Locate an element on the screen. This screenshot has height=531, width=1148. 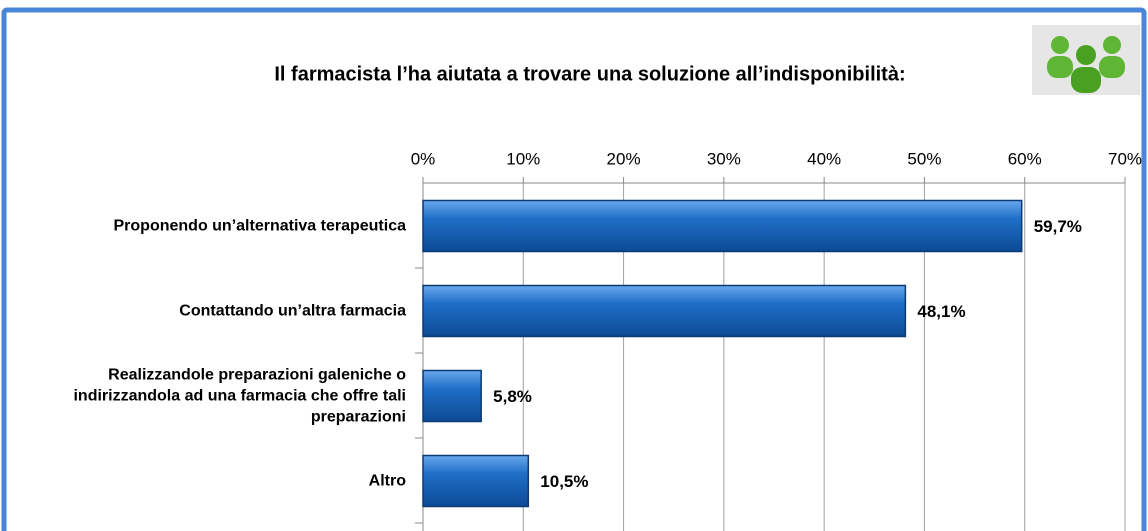
x-tick-label: 0% is located at coordinates (423, 158).